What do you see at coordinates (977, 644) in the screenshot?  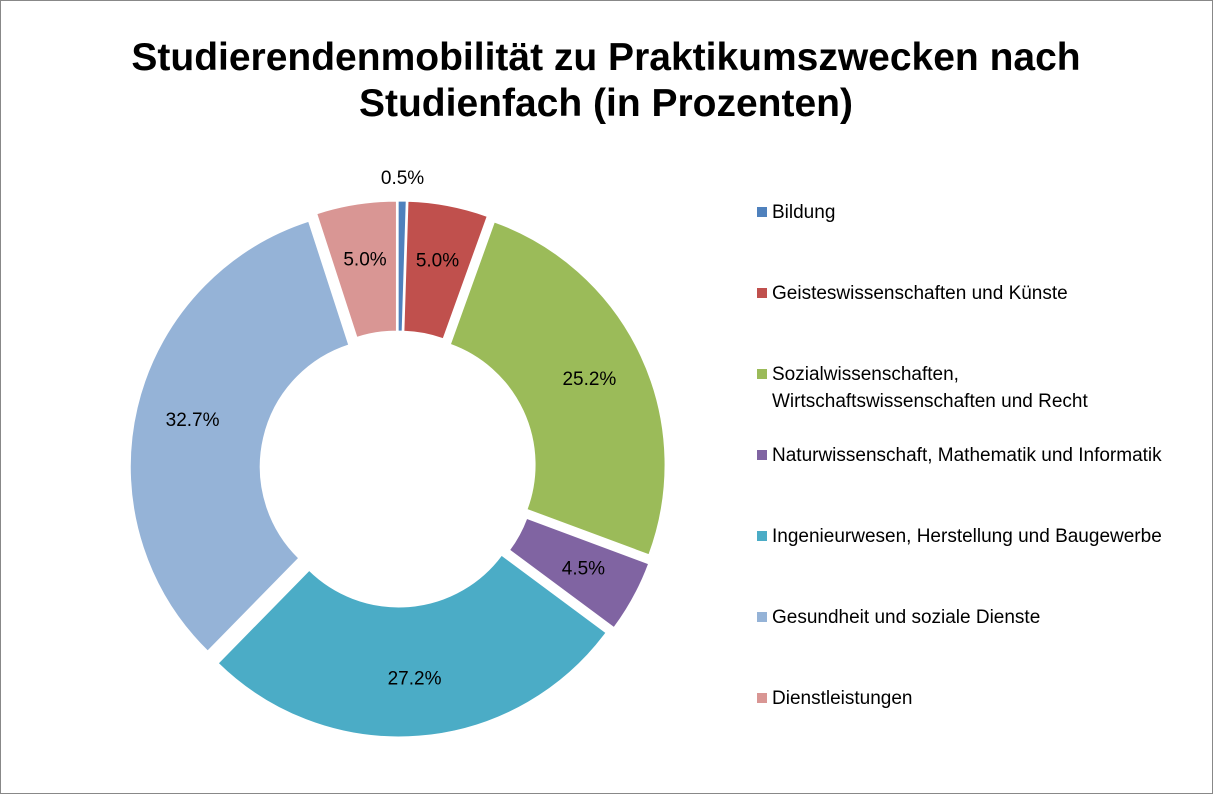 I see `legend-entry: Gesundheit und soziale Dienste` at bounding box center [977, 644].